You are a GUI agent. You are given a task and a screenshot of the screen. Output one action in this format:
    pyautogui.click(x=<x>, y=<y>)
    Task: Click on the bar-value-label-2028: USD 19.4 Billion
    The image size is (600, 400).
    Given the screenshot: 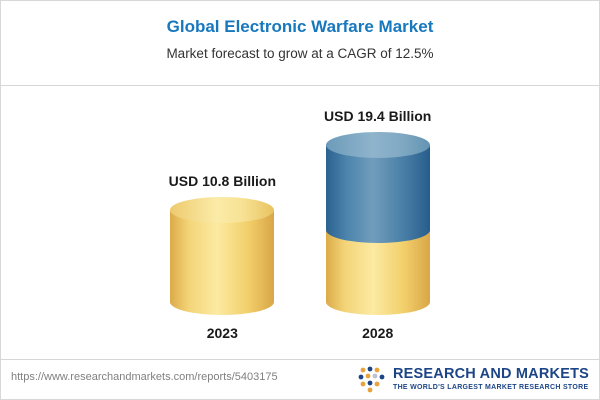 What is the action you would take?
    pyautogui.click(x=378, y=116)
    